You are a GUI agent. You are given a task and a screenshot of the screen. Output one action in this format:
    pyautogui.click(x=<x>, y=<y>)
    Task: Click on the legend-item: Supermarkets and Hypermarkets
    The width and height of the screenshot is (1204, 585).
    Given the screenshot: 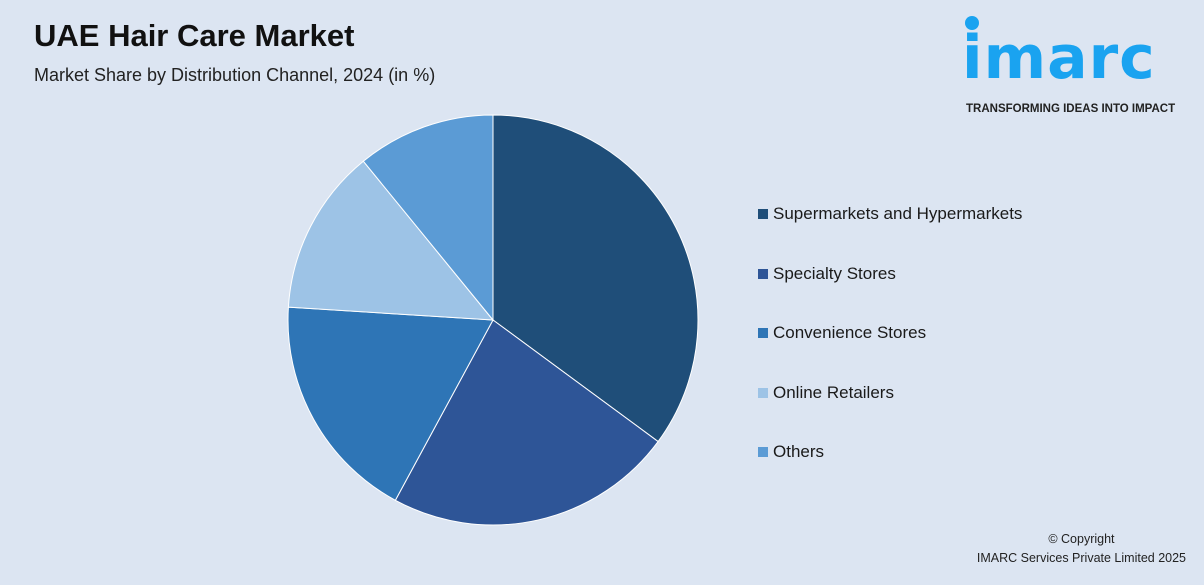 What is the action you would take?
    pyautogui.click(x=890, y=233)
    